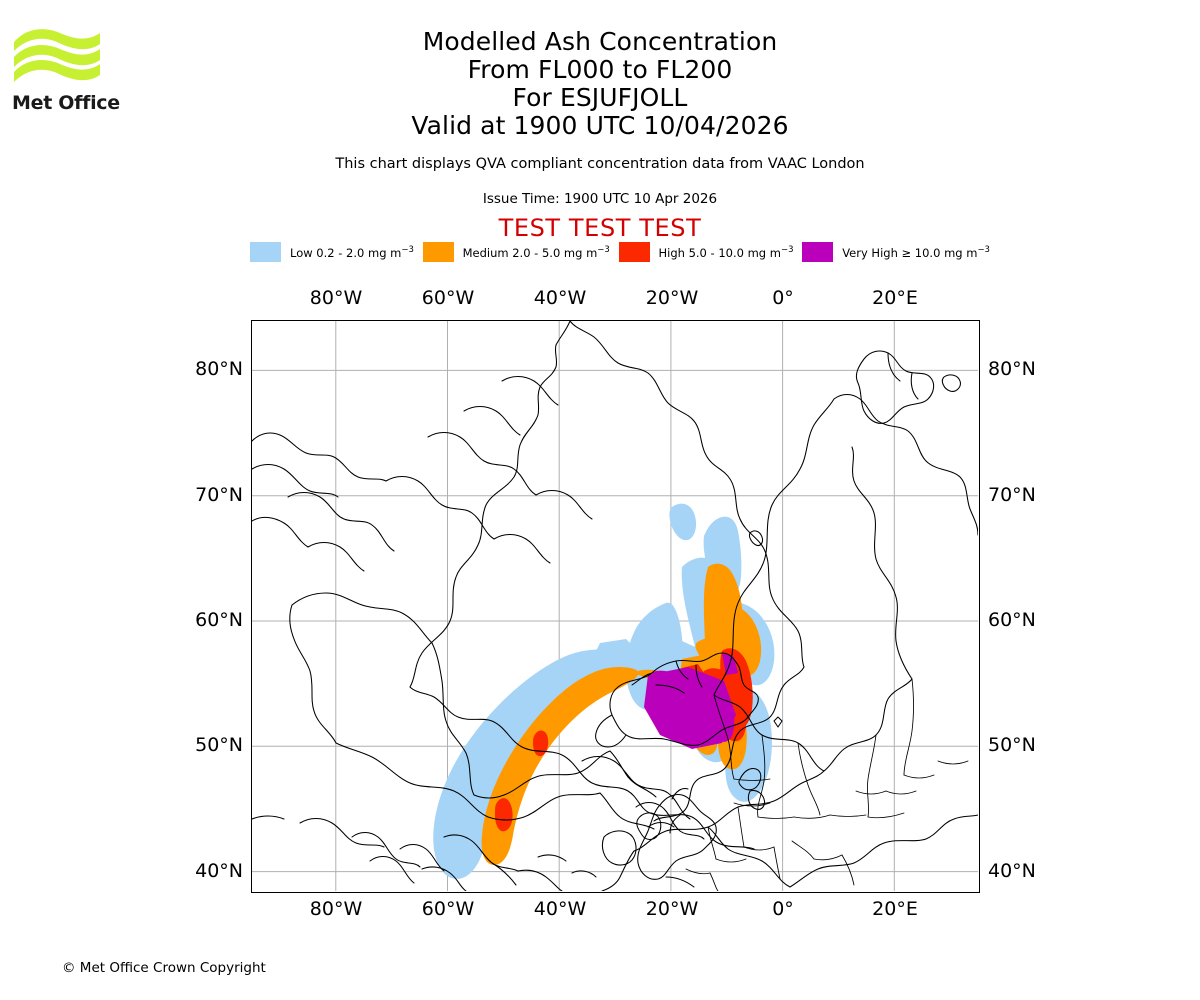 The image size is (1200, 1000). What do you see at coordinates (219, 369) in the screenshot?
I see `lat-tick-left-0: 80°N` at bounding box center [219, 369].